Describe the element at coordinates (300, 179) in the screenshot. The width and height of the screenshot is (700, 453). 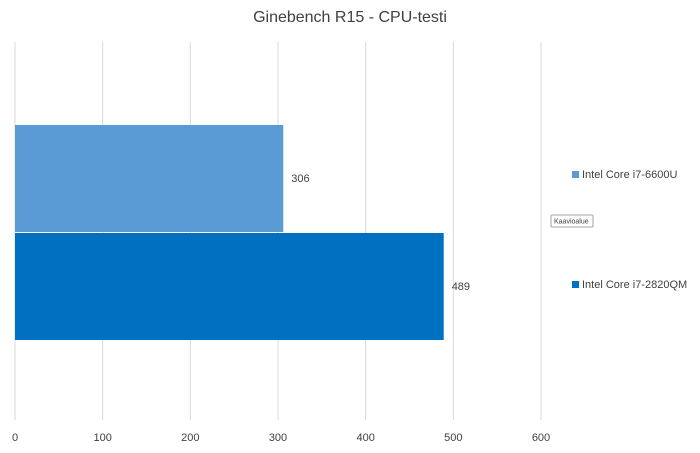
I see `data-label: 306` at that location.